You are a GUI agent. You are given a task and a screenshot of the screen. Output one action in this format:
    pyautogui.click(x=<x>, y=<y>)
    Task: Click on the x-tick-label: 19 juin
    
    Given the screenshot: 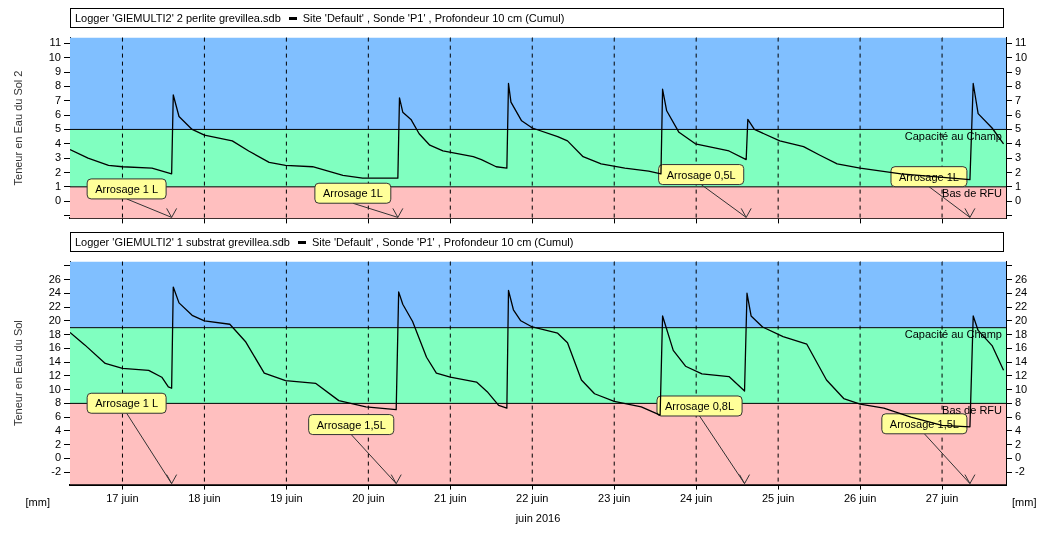 What is the action you would take?
    pyautogui.click(x=286, y=498)
    